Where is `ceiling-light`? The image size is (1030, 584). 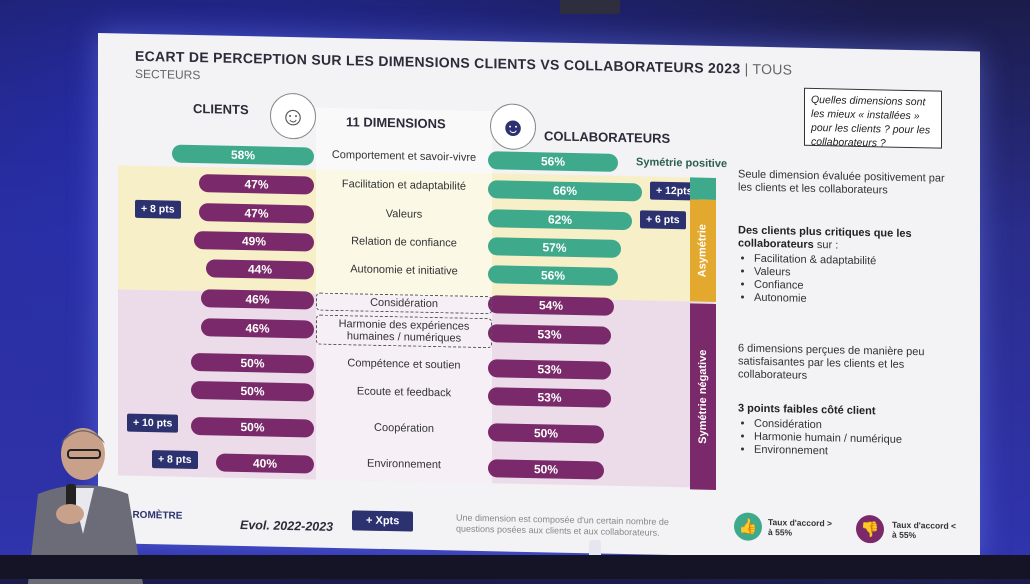 ceiling-light is located at coordinates (590, 7).